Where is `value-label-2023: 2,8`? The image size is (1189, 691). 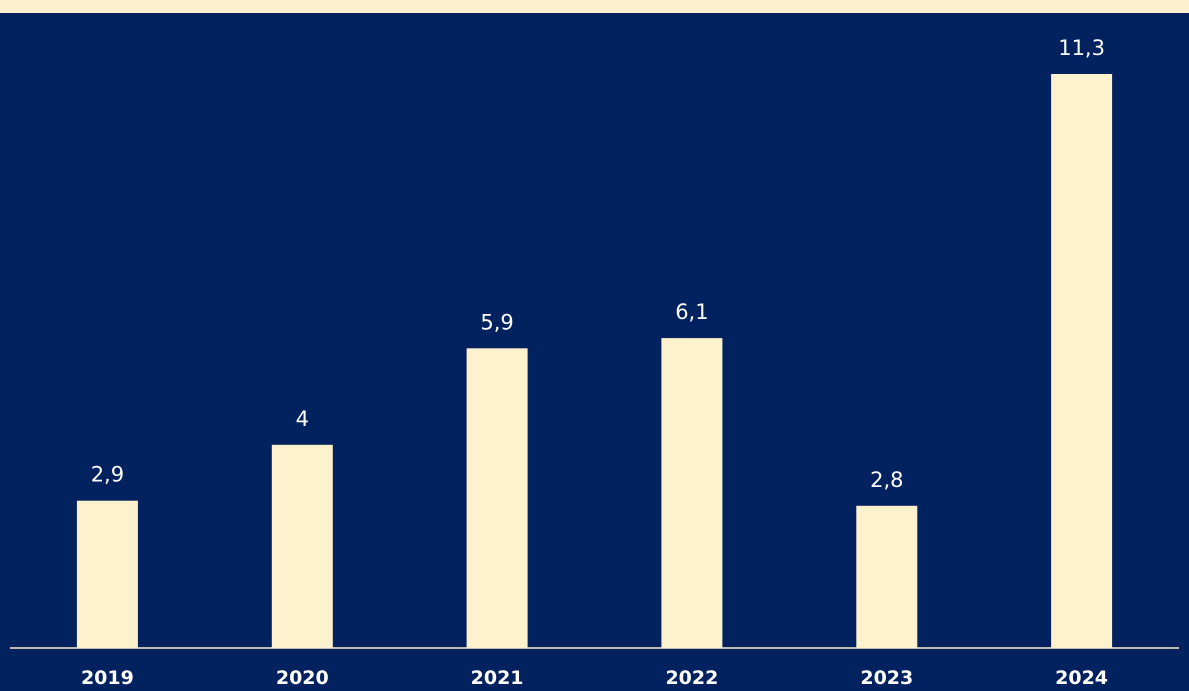
value-label-2023: 2,8 is located at coordinates (886, 480).